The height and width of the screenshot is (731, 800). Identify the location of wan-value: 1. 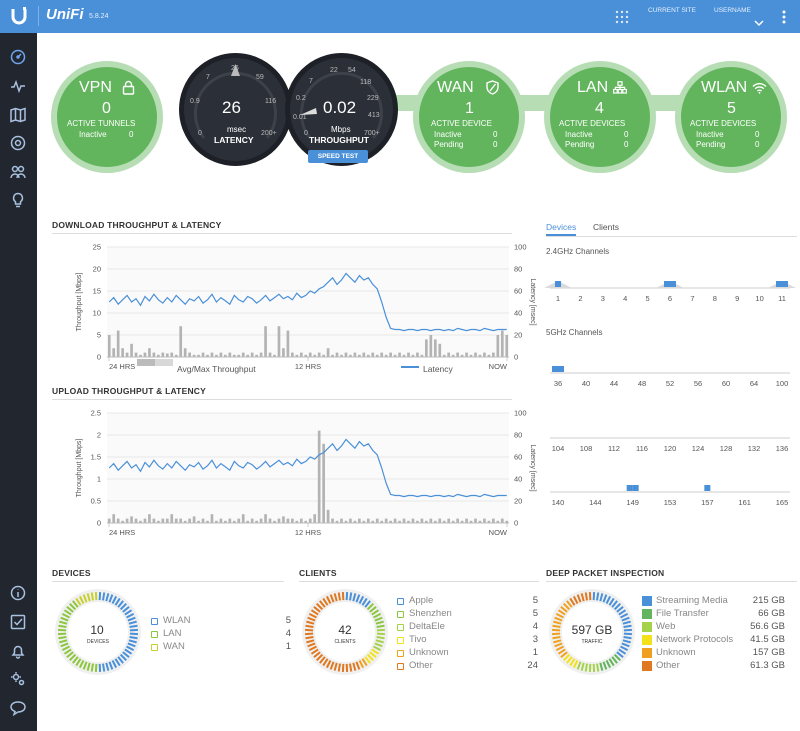
(469, 108).